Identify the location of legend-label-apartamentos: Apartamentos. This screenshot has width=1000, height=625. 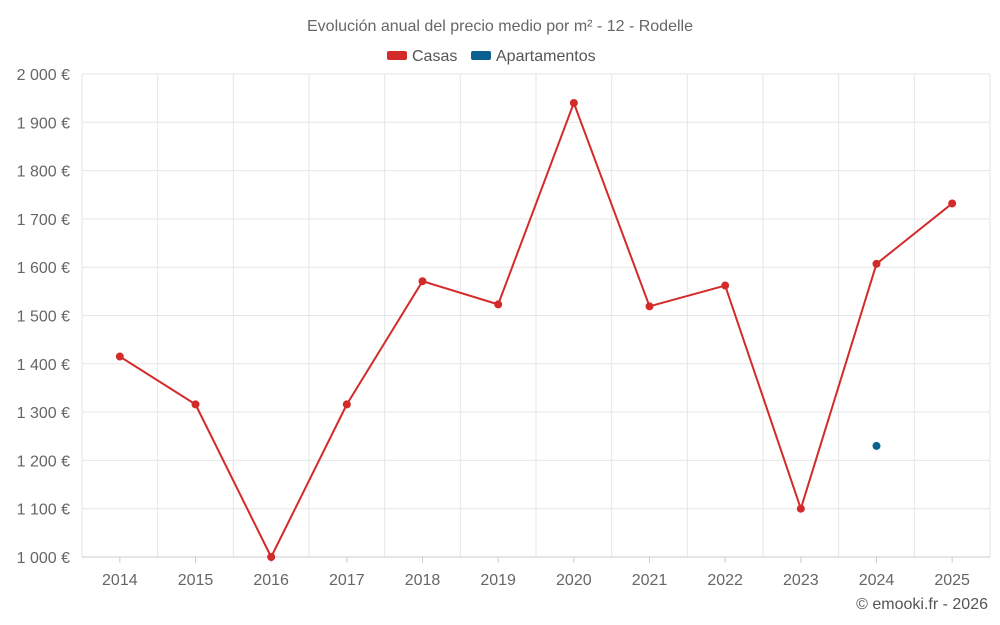
(546, 56).